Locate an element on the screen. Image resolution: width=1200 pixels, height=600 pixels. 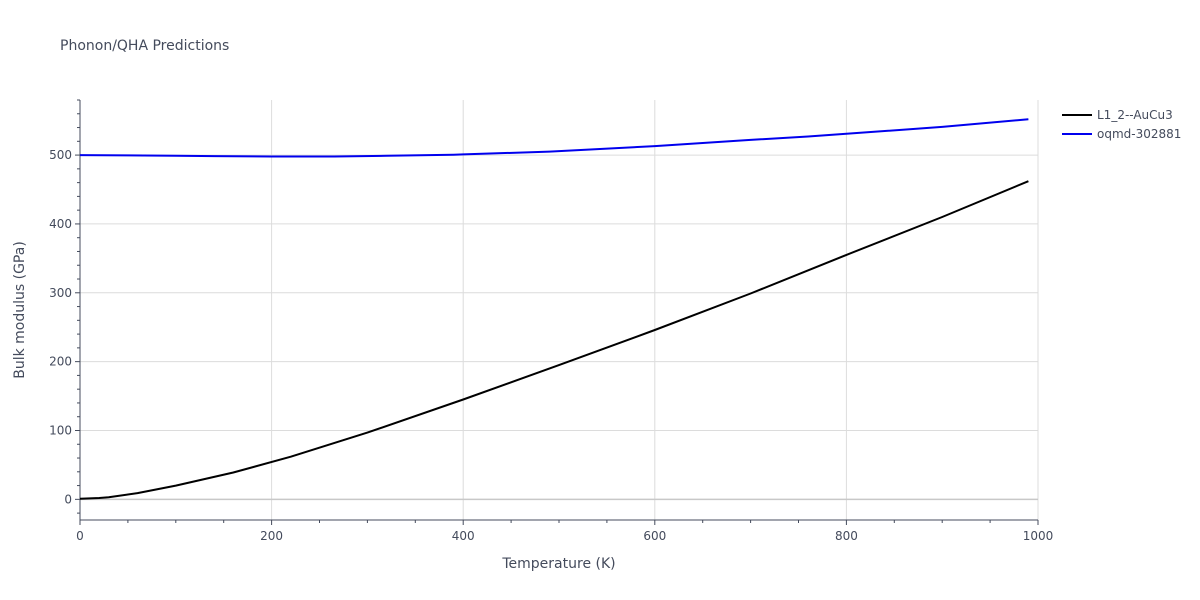
legend-label: oqmd-302881 is located at coordinates (1139, 134).